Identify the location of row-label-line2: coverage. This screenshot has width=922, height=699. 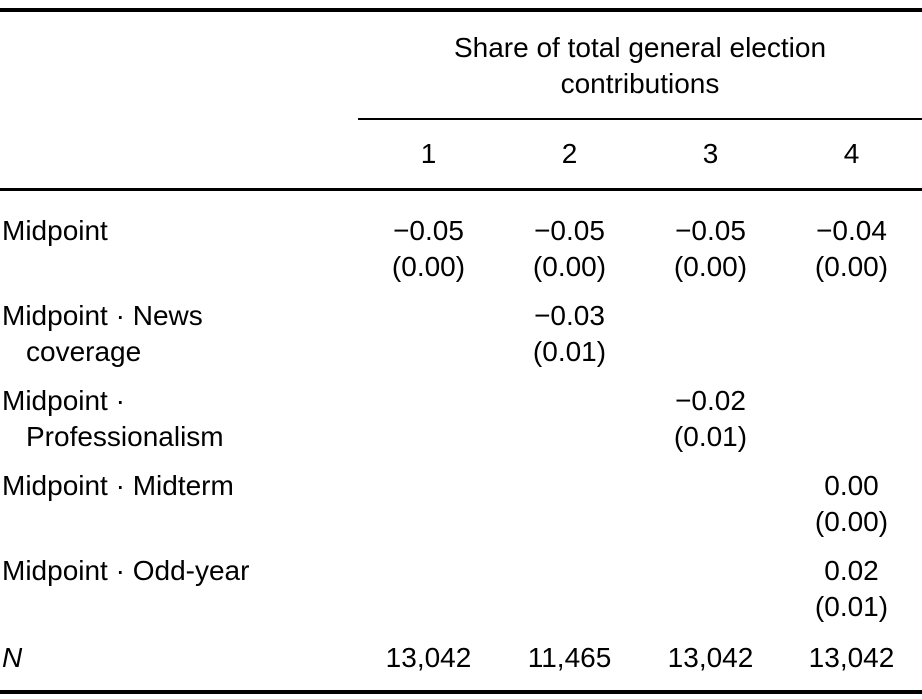
(84, 351).